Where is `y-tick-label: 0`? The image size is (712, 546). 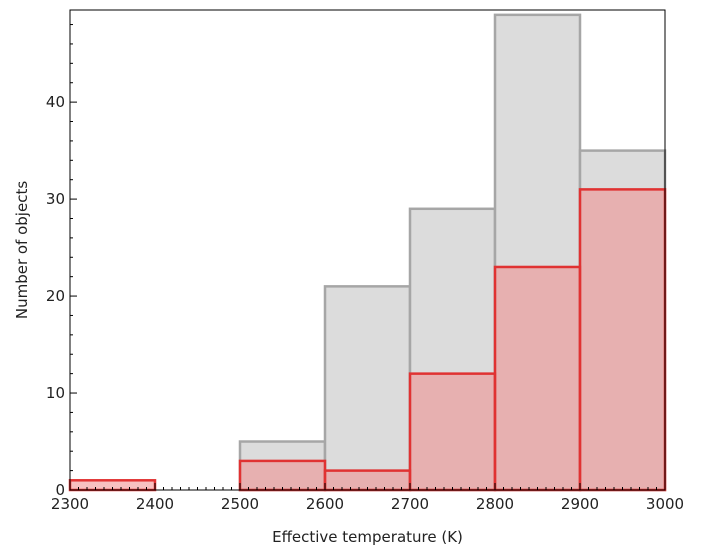 y-tick-label: 0 is located at coordinates (60, 490).